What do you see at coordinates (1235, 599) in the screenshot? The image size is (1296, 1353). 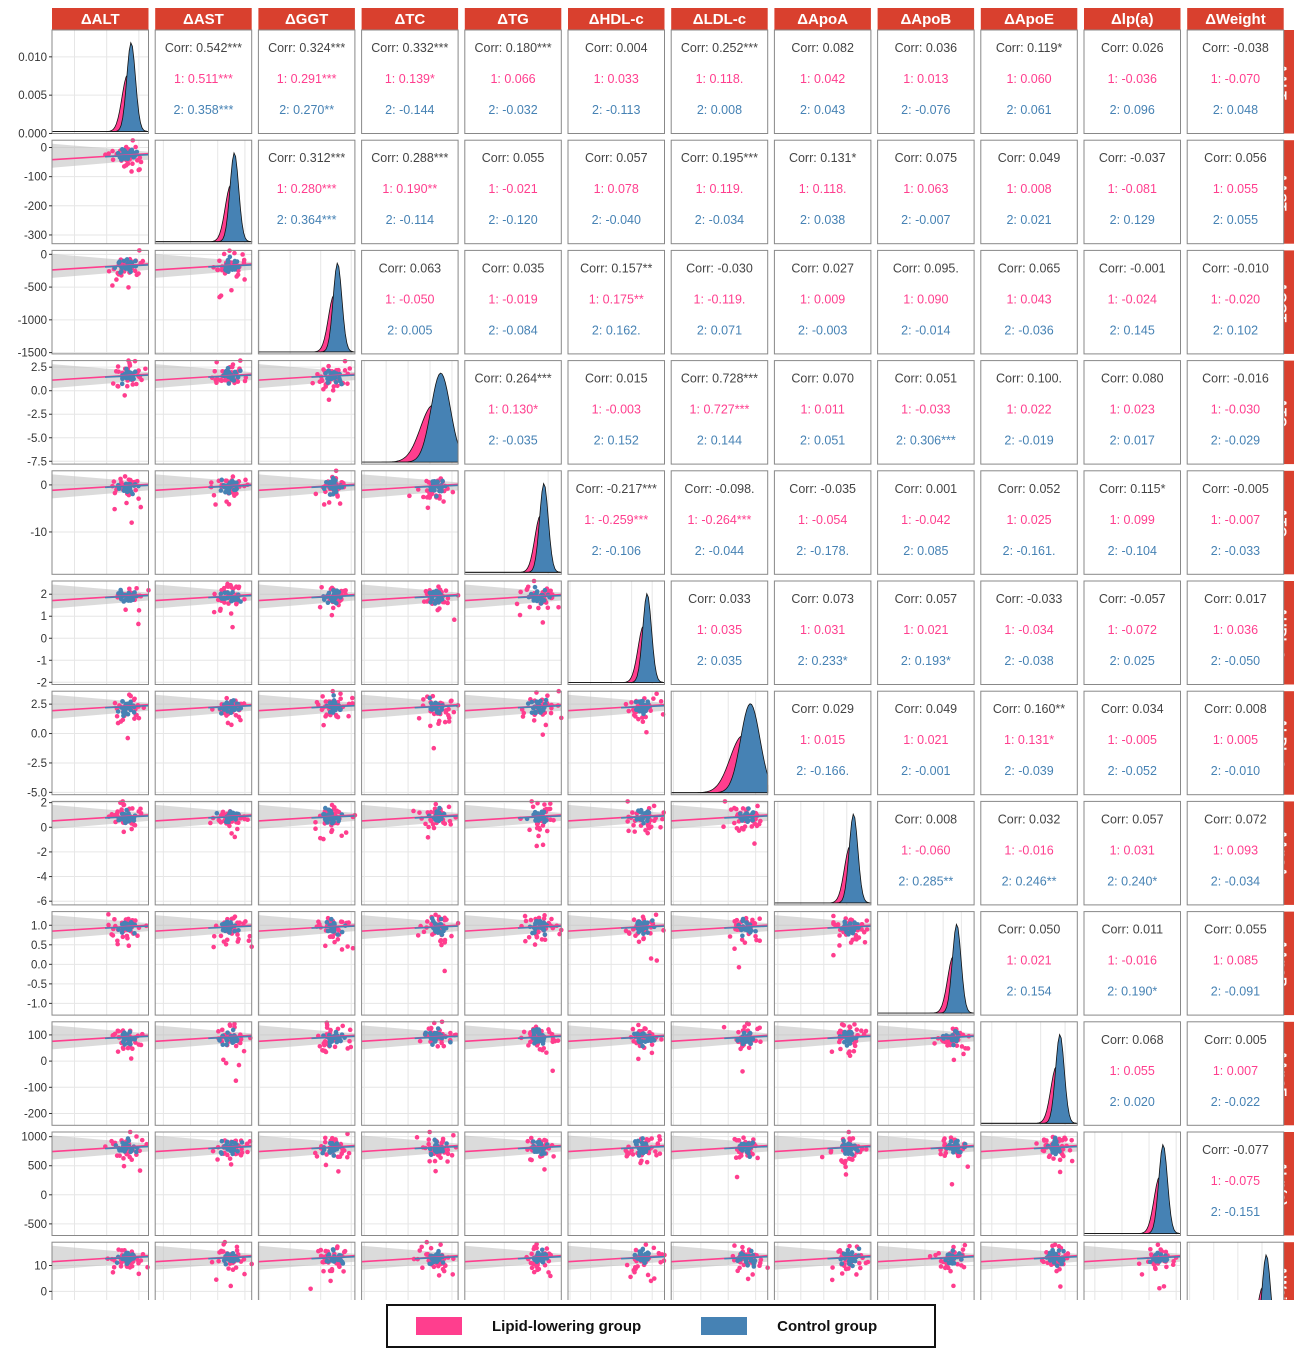 I see `corr-overall: Corr: 0.017` at bounding box center [1235, 599].